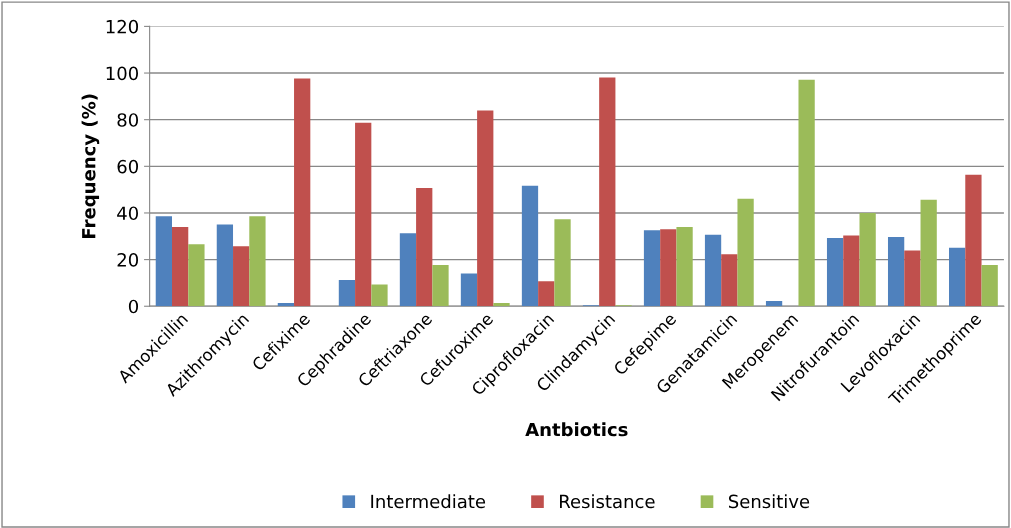 This screenshot has width=1011, height=528. I want to click on y-axis-title: Frequency (%), so click(90, 166).